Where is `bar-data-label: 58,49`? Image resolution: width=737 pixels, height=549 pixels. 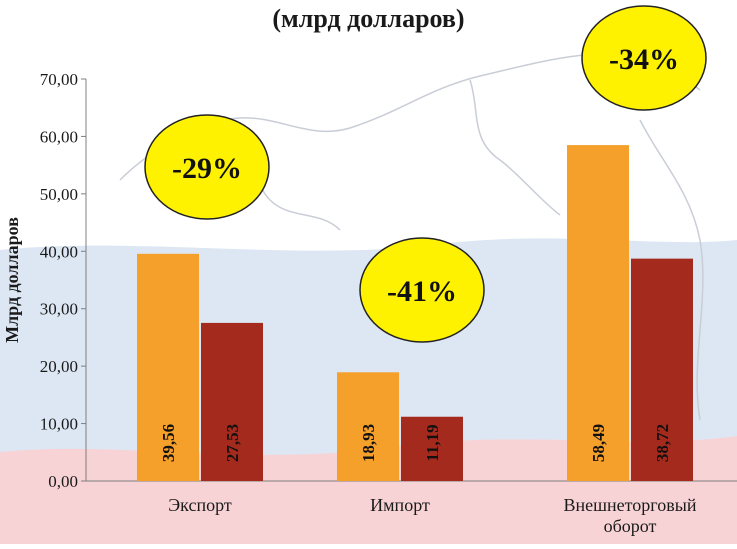 bar-data-label: 58,49 is located at coordinates (598, 443).